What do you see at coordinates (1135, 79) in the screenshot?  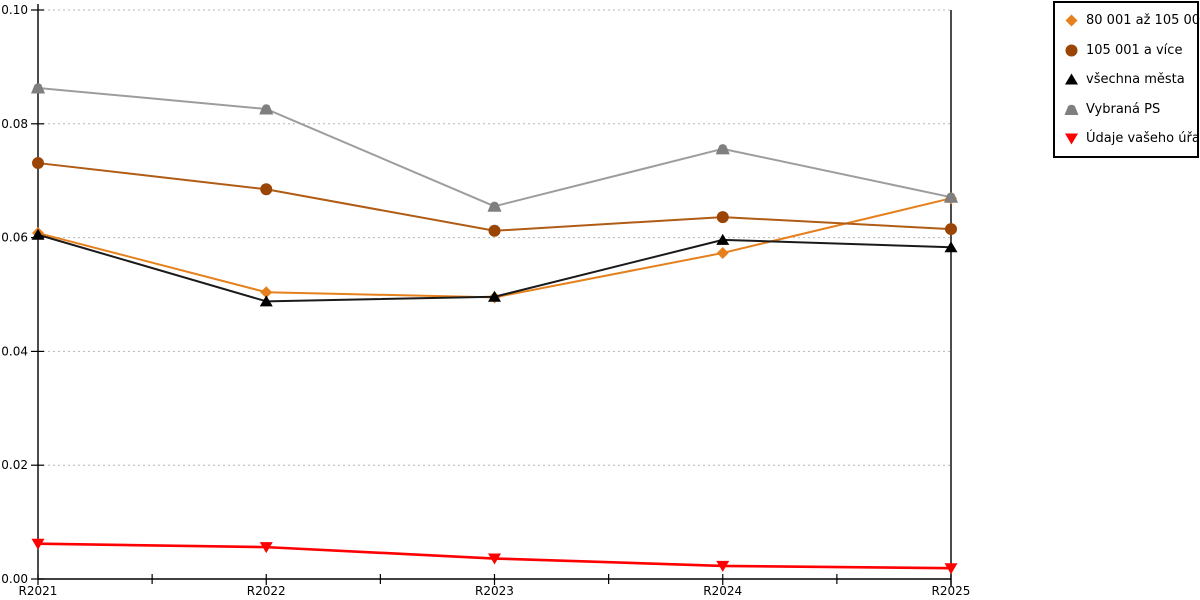 I see `legend-label: všechna města` at bounding box center [1135, 79].